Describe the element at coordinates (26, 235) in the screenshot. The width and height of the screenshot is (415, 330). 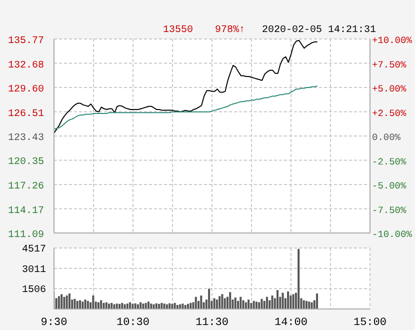
I see `y-tick-label: 111.09` at that location.